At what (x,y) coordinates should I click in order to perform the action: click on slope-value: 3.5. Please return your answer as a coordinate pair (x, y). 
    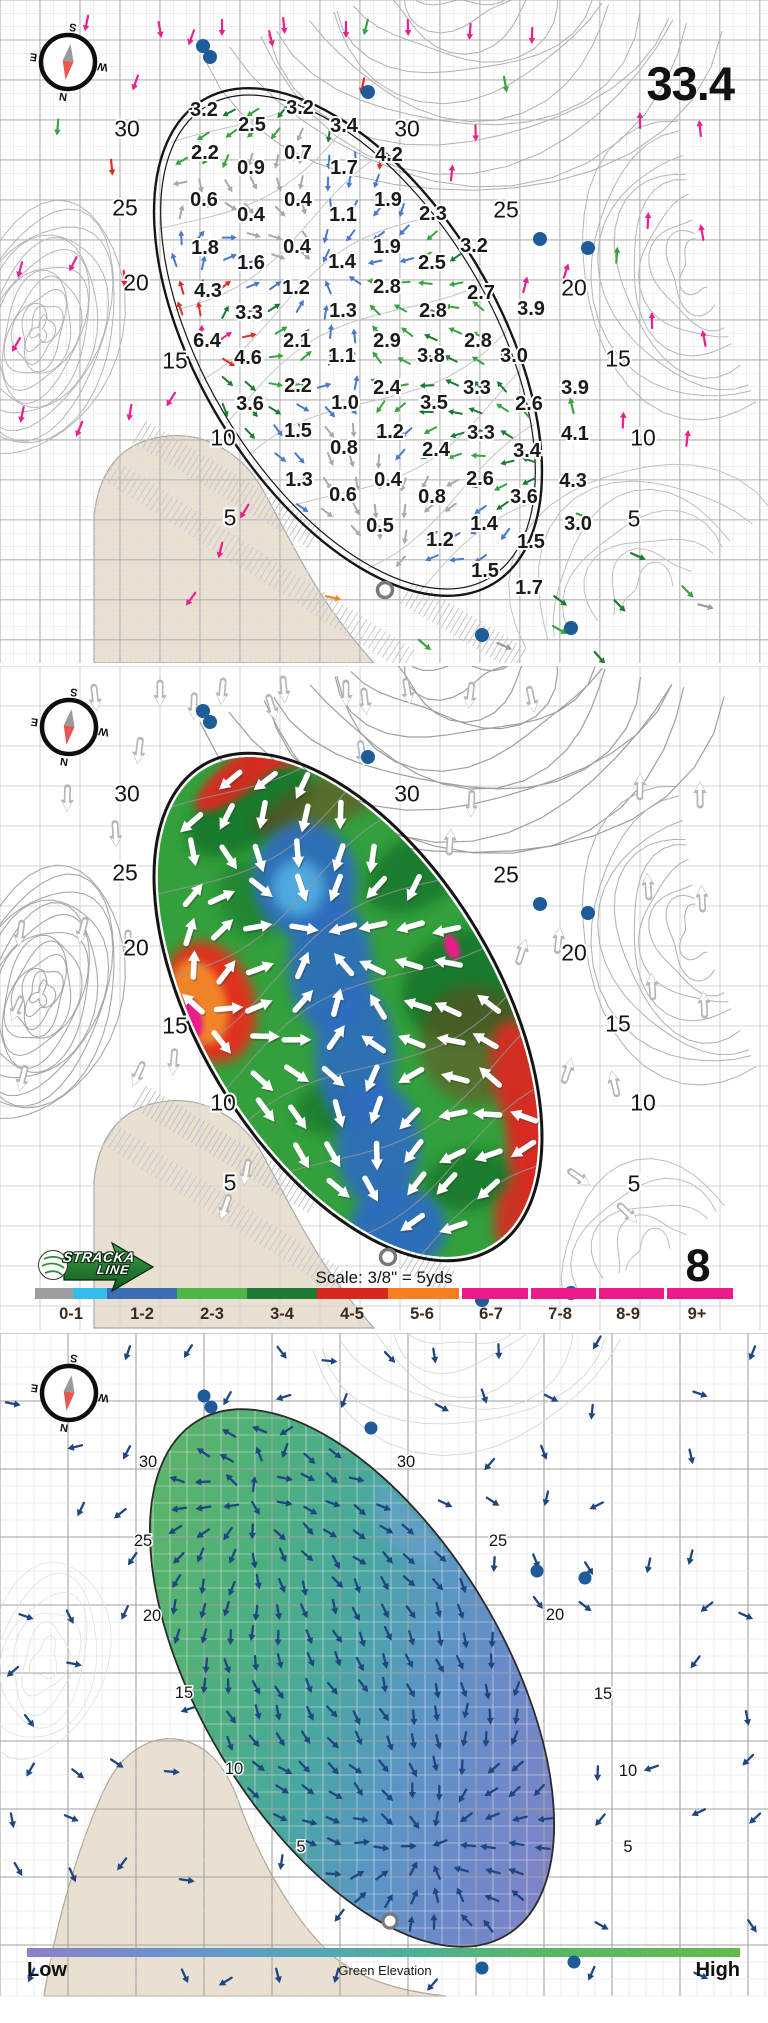
    Looking at the image, I should click on (434, 403).